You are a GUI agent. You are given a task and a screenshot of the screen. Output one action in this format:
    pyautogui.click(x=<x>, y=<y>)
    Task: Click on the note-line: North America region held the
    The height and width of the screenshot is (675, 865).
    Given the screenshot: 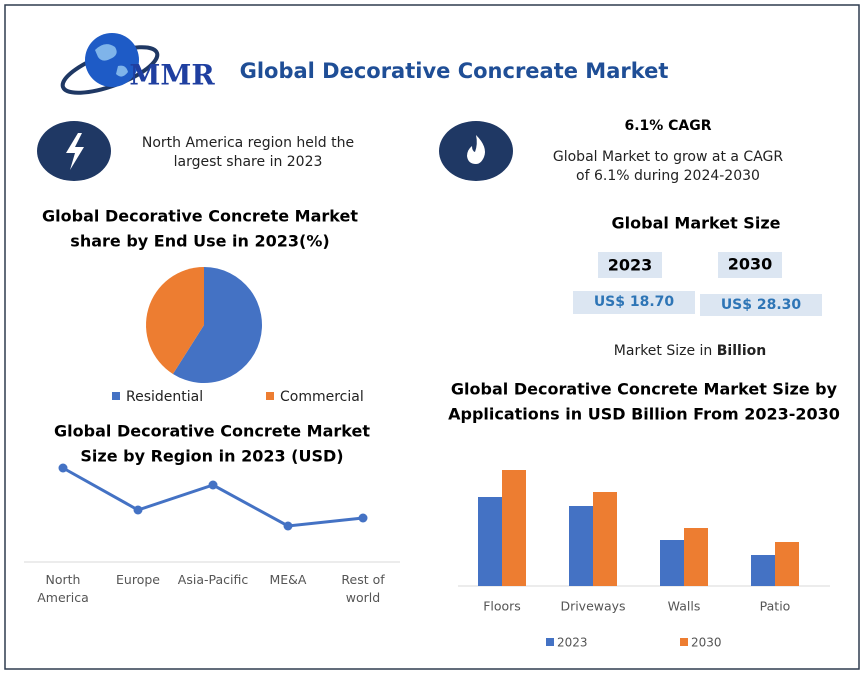 What is the action you would take?
    pyautogui.click(x=248, y=143)
    